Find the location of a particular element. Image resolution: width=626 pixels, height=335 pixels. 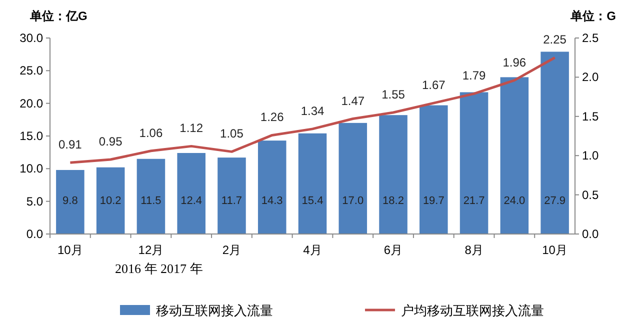

y-tick-label: 0.0 is located at coordinates (35, 234).